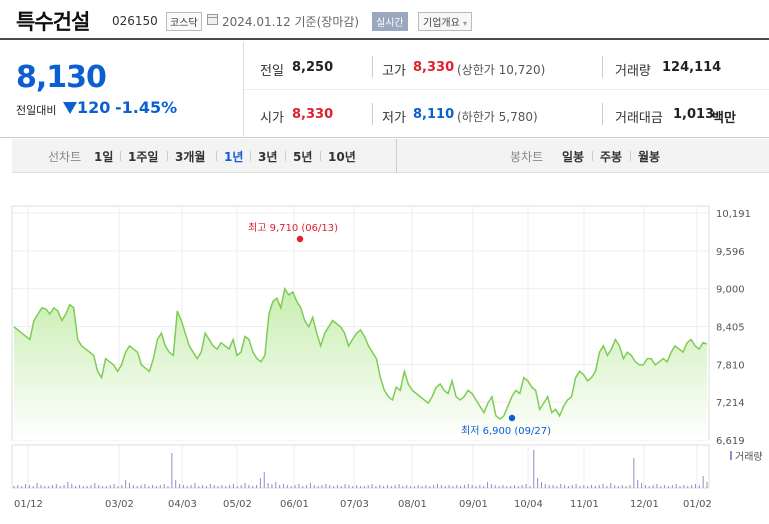 The image size is (769, 524). Describe the element at coordinates (294, 504) in the screenshot. I see `x-tick-label: 06/01` at that location.